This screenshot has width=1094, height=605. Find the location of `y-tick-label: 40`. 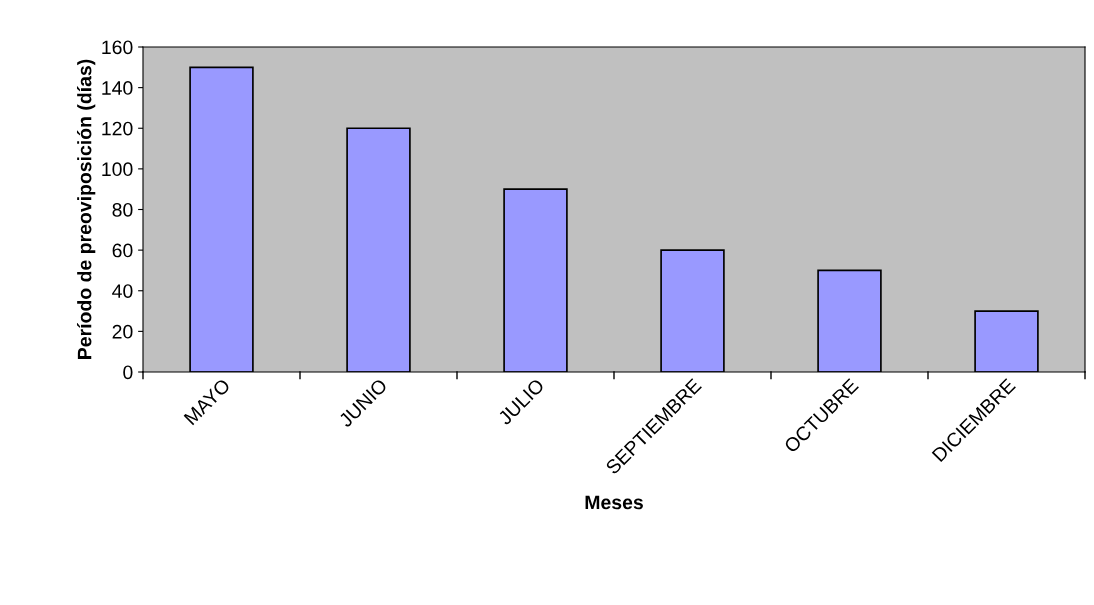

y-tick-label: 40 is located at coordinates (122, 291).